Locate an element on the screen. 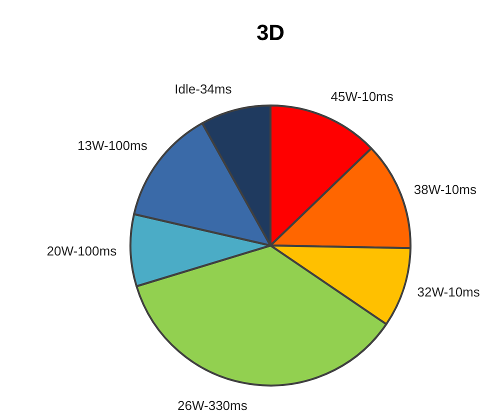  slice-label: Idle-34ms is located at coordinates (203, 88).